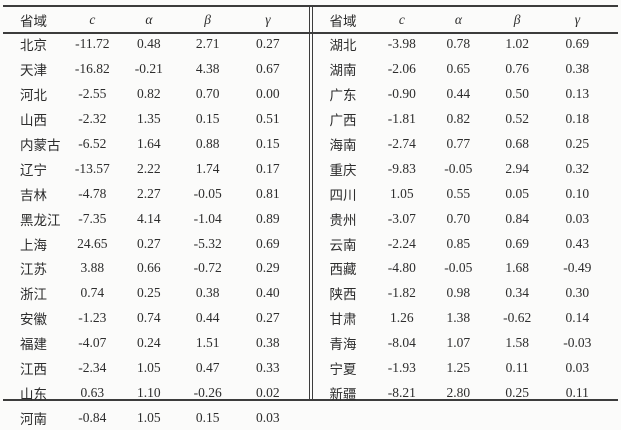 The width and height of the screenshot is (621, 430). What do you see at coordinates (207, 368) in the screenshot?
I see `value-cell: 0.47` at bounding box center [207, 368].